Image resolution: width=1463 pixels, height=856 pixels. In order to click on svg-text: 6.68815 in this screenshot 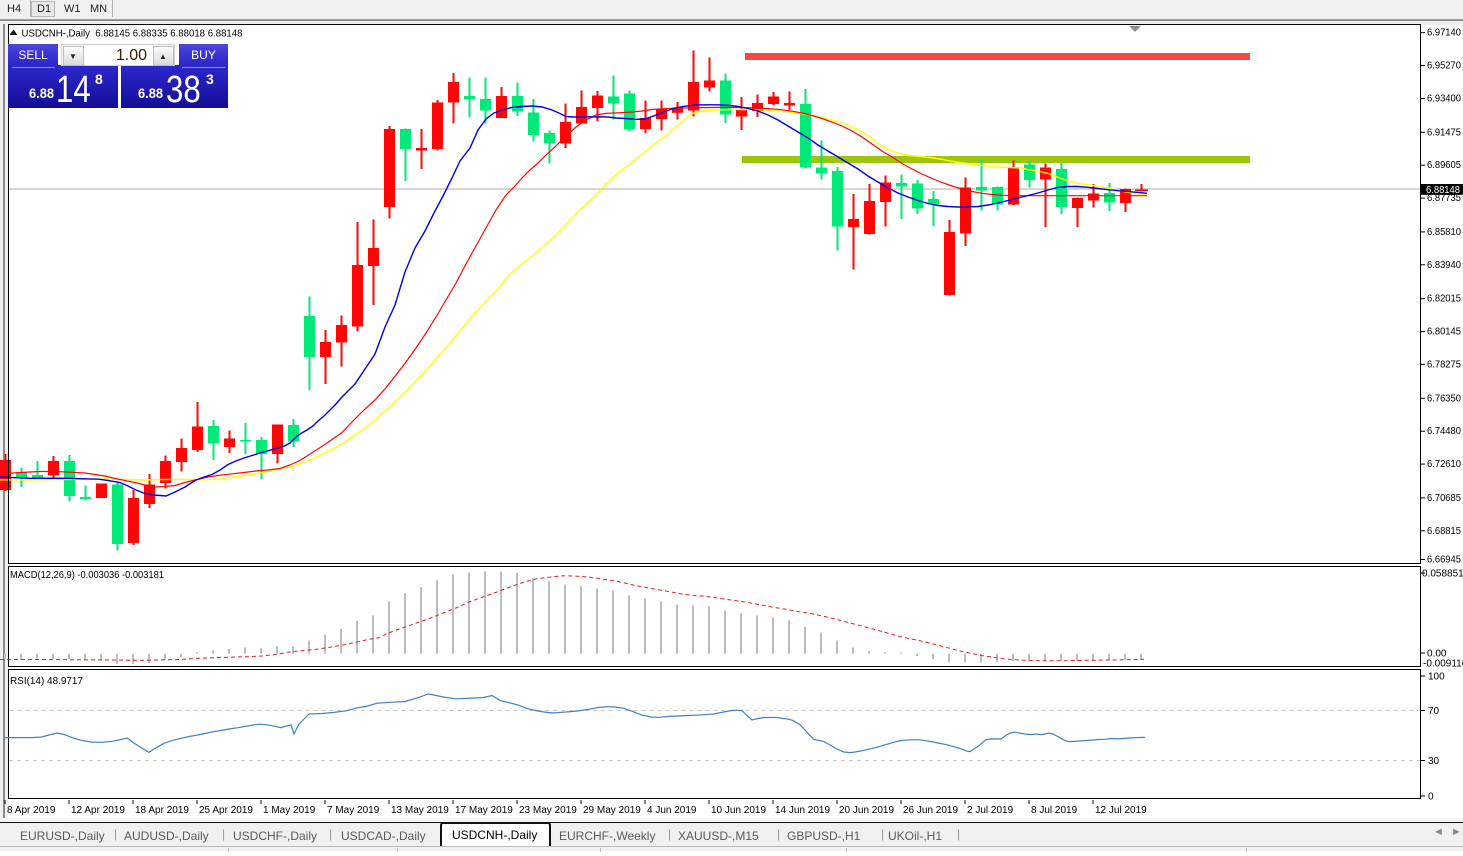, I will do `click(1444, 531)`.